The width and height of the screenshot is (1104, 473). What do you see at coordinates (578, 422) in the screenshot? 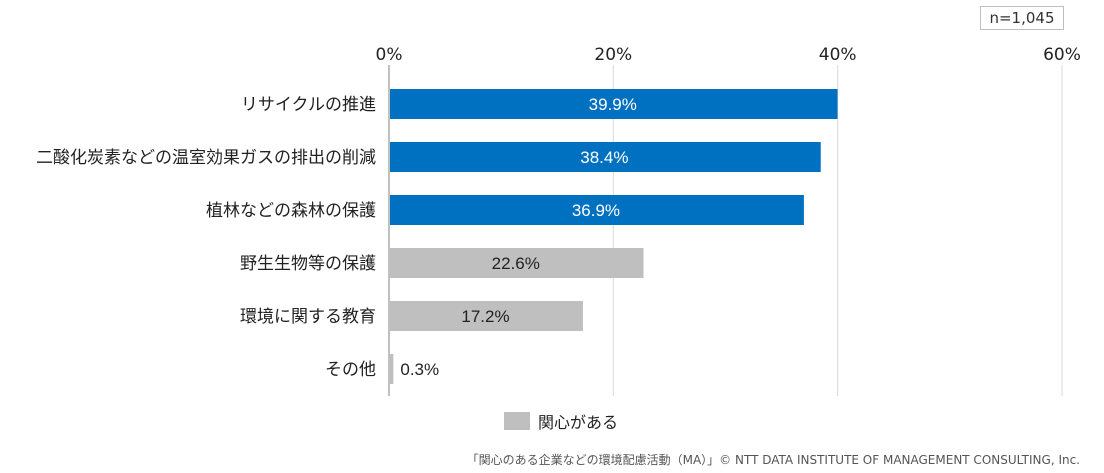
I see `legend-label: 関心がある` at bounding box center [578, 422].